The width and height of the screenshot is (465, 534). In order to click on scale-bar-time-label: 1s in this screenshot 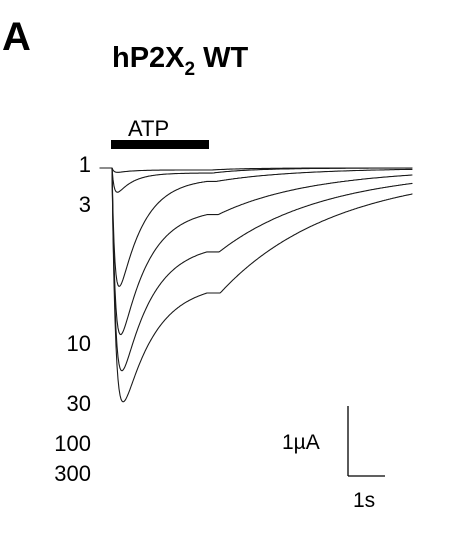, I will do `click(364, 500)`.